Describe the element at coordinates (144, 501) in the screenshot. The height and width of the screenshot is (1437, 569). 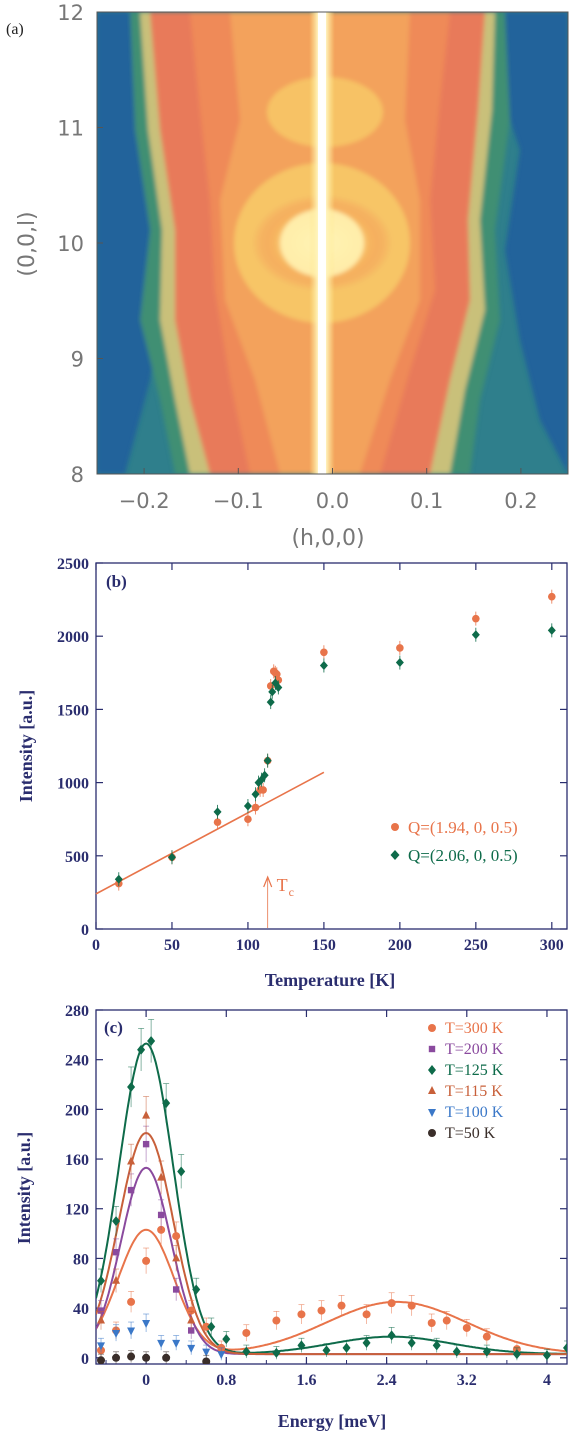
I see `panel-a-xtick-label: −0.2` at that location.